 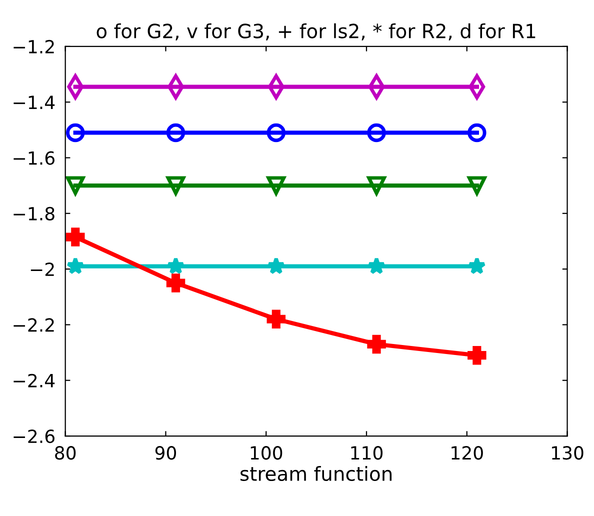 I want to click on chart-title: o for G2, v for G3, + for ls2, * for R2, d for R1, so click(x=316, y=31).